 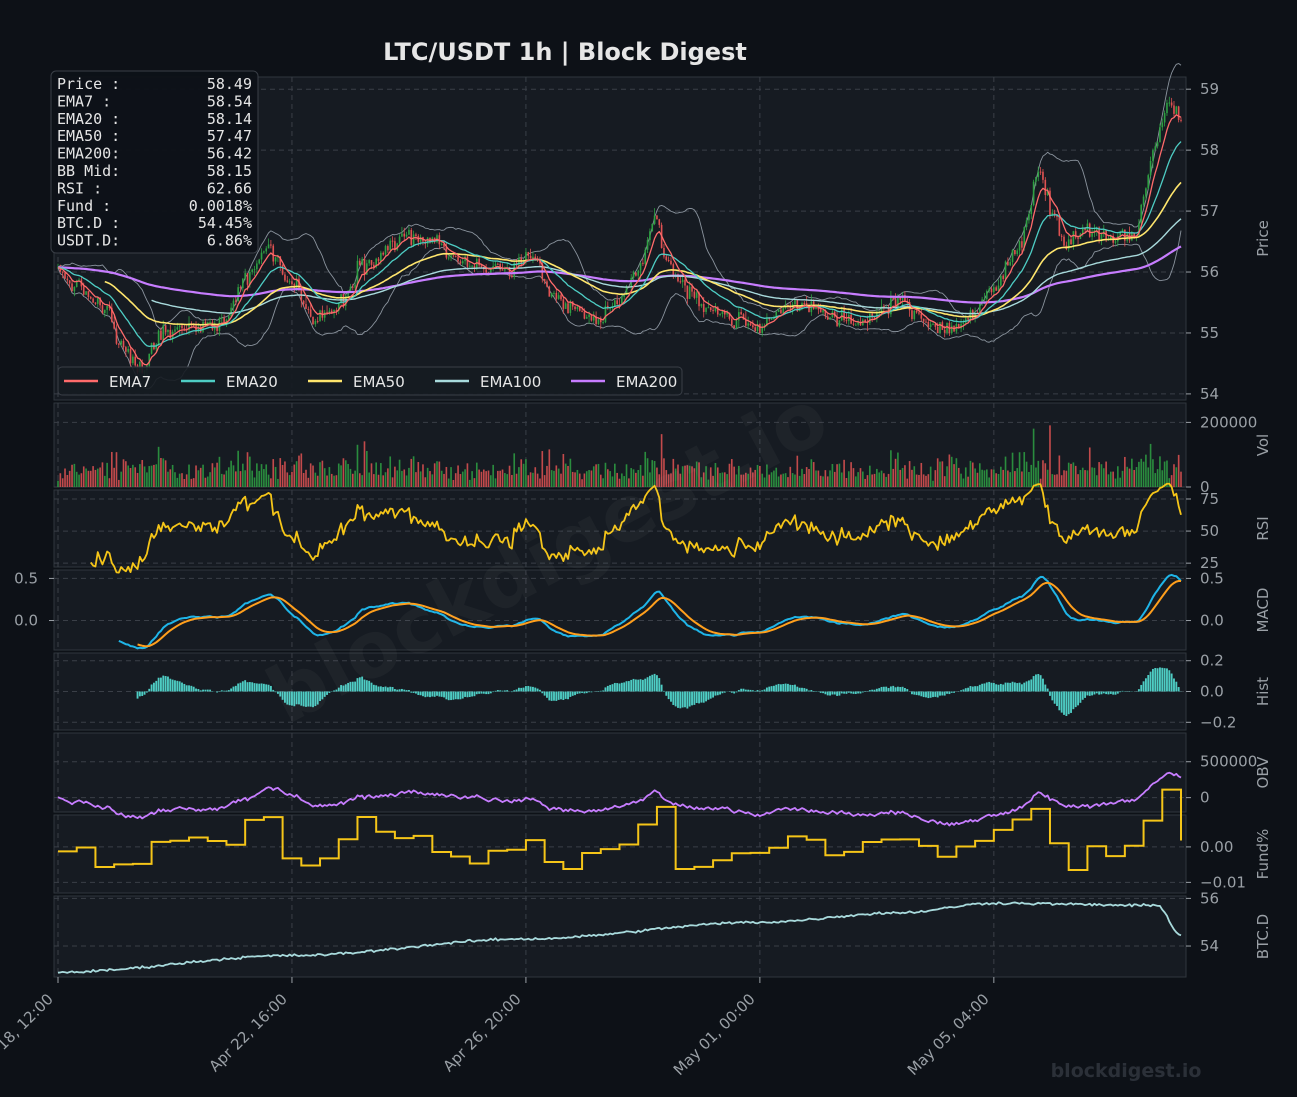 I want to click on price-ytick-label-4: 58, so click(x=1209, y=150).